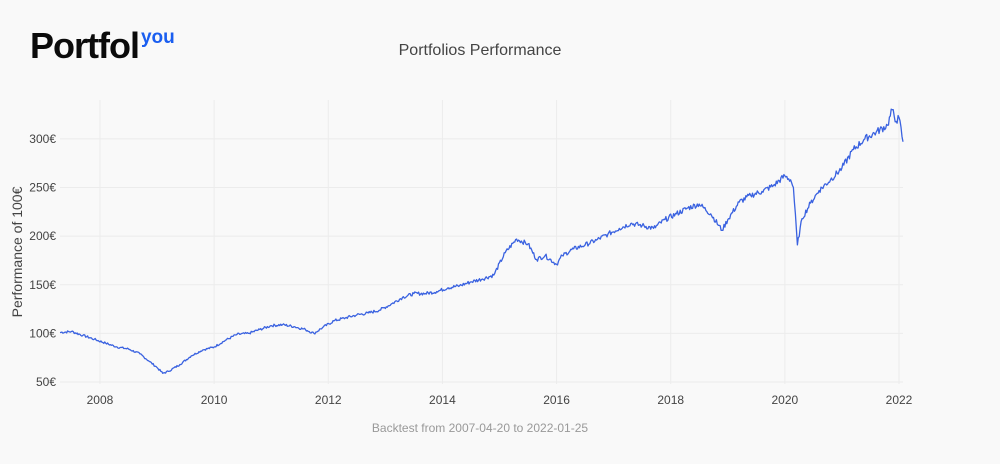 This screenshot has height=464, width=1000. What do you see at coordinates (42, 333) in the screenshot?
I see `y-tick-label: 100€` at bounding box center [42, 333].